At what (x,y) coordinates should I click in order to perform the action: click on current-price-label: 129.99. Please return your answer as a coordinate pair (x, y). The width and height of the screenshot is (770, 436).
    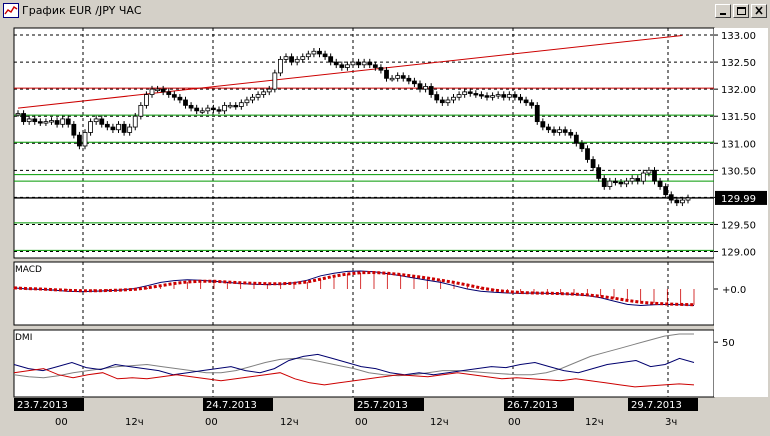
    Looking at the image, I should click on (738, 199).